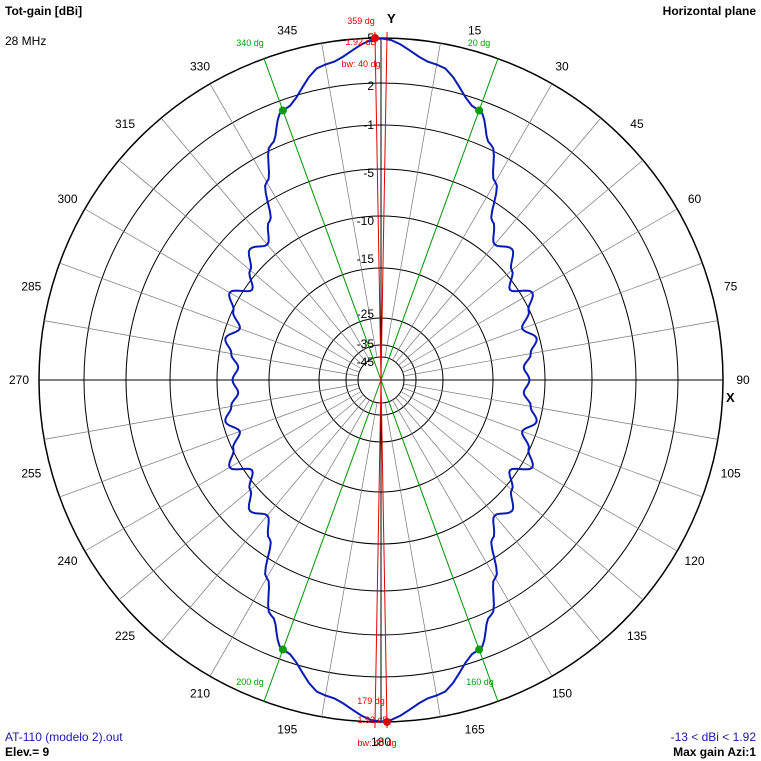 Image resolution: width=761 pixels, height=761 pixels. What do you see at coordinates (368, 173) in the screenshot?
I see `gain-ring-label: -5` at bounding box center [368, 173].